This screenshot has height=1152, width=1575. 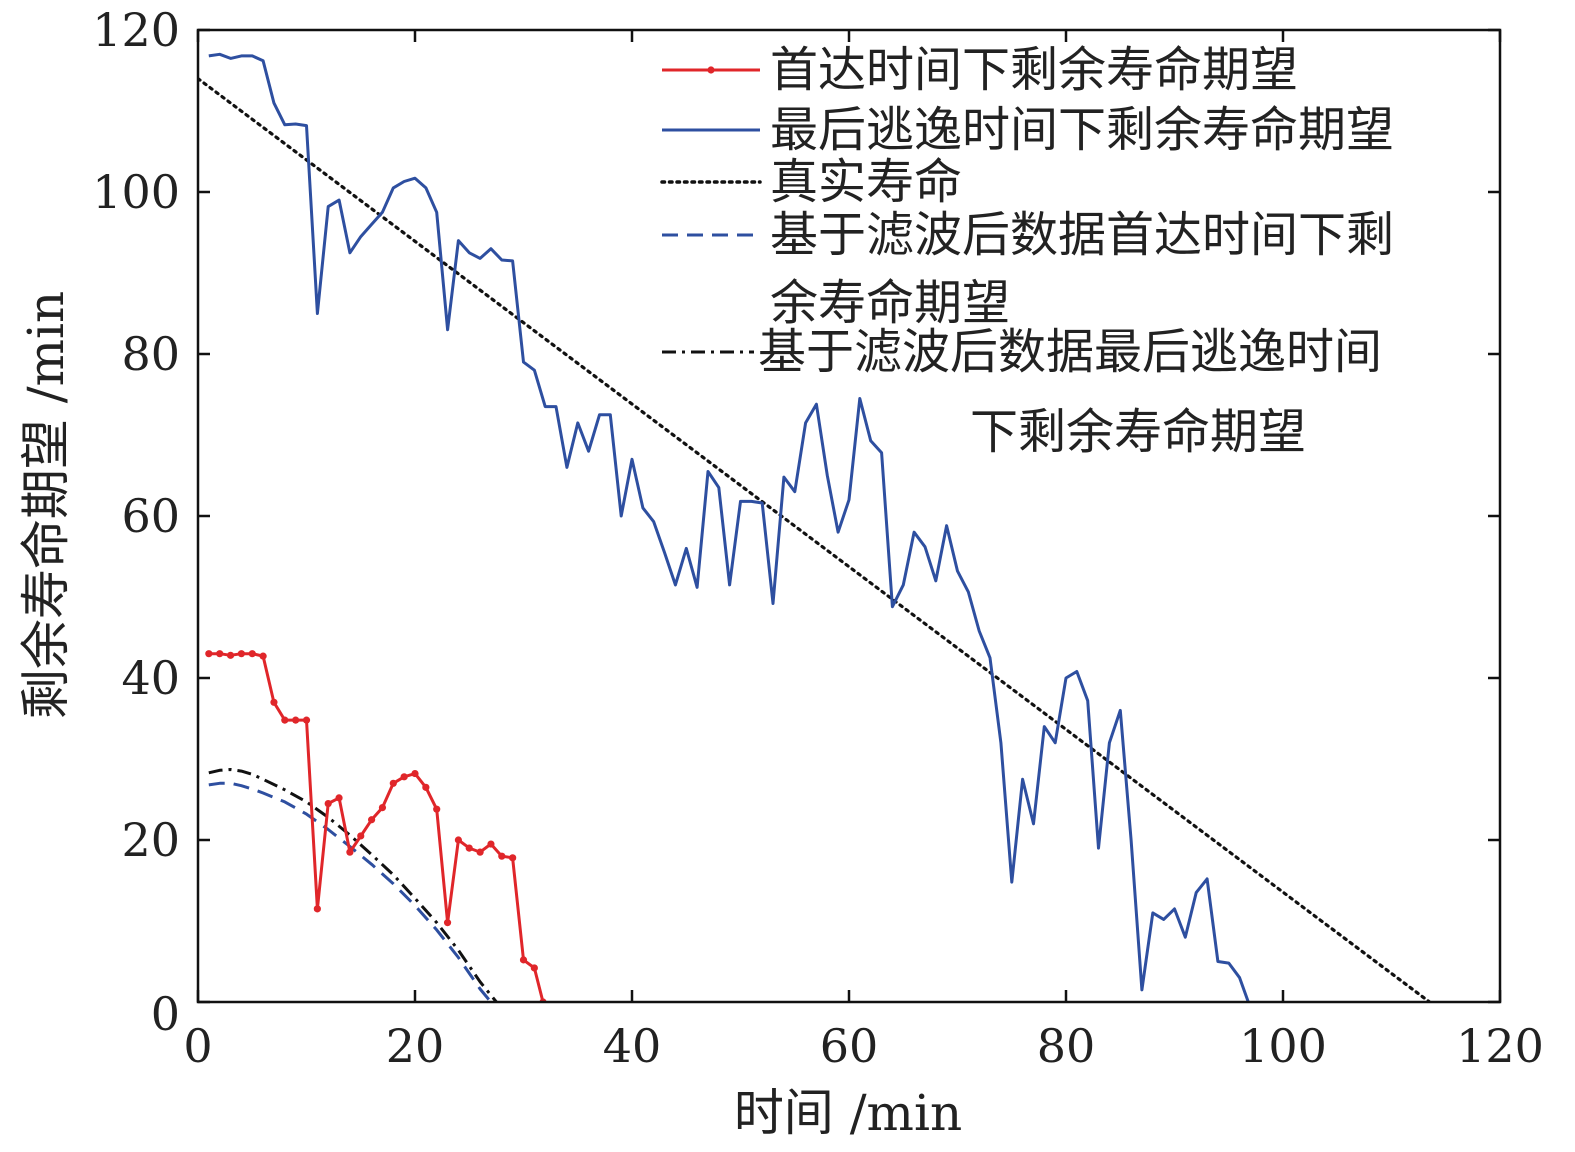 I want to click on legend-label: 基于滤波后数据最后逃逸时间, so click(x=1070, y=352).